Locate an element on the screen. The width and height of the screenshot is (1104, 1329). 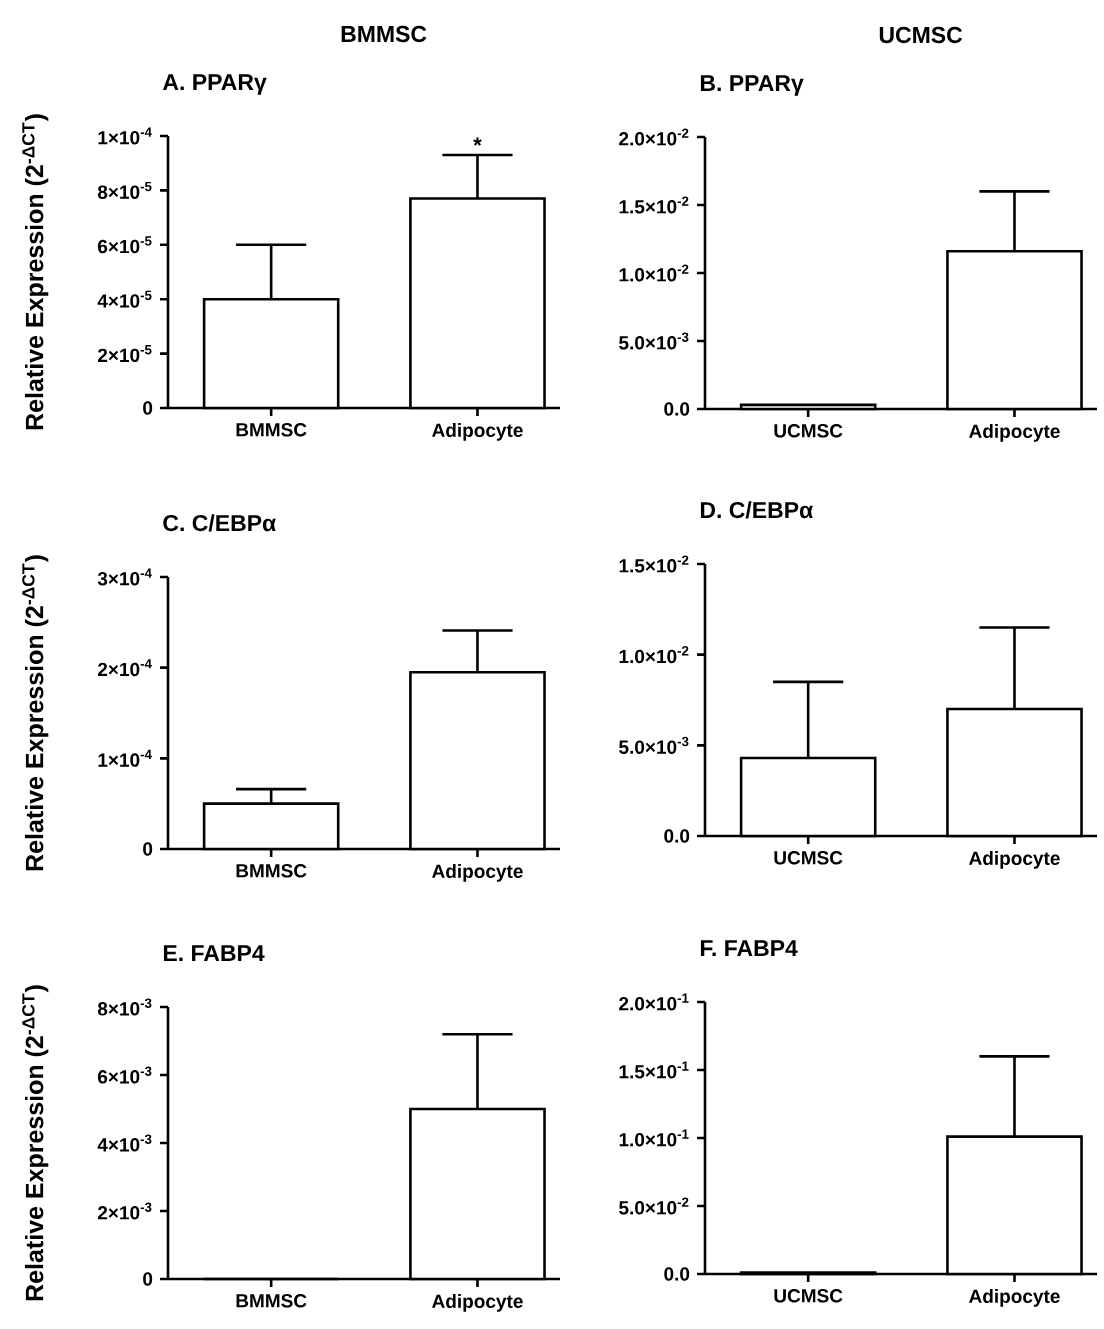
y-tick-label: 3×10$^{-4}$ is located at coordinates (124, 577).